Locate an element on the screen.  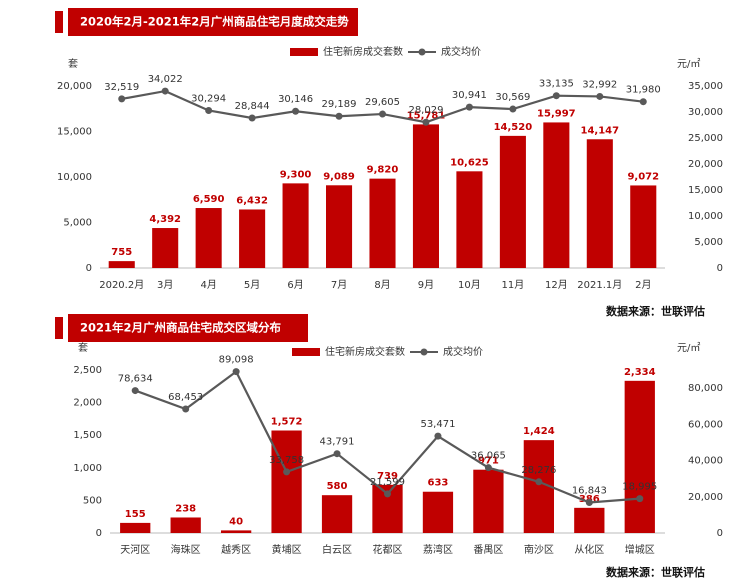
bar-value-label: 9,820 is located at coordinates (383, 170).